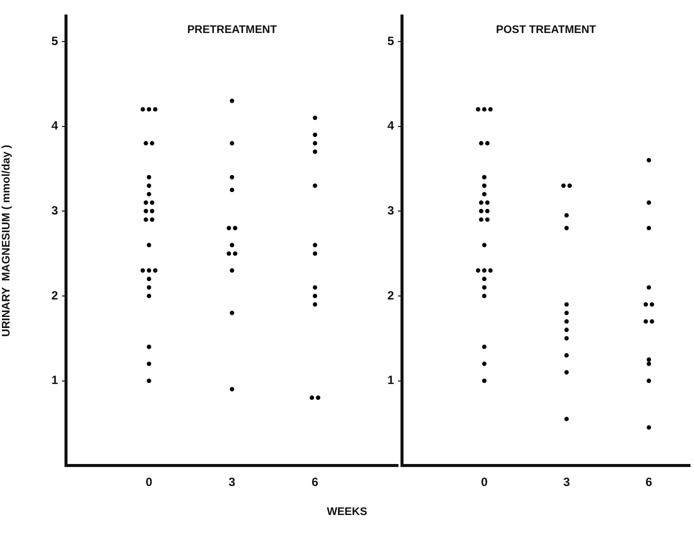 The width and height of the screenshot is (694, 534). Describe the element at coordinates (347, 512) in the screenshot. I see `x-axis-title: WEEKS` at that location.